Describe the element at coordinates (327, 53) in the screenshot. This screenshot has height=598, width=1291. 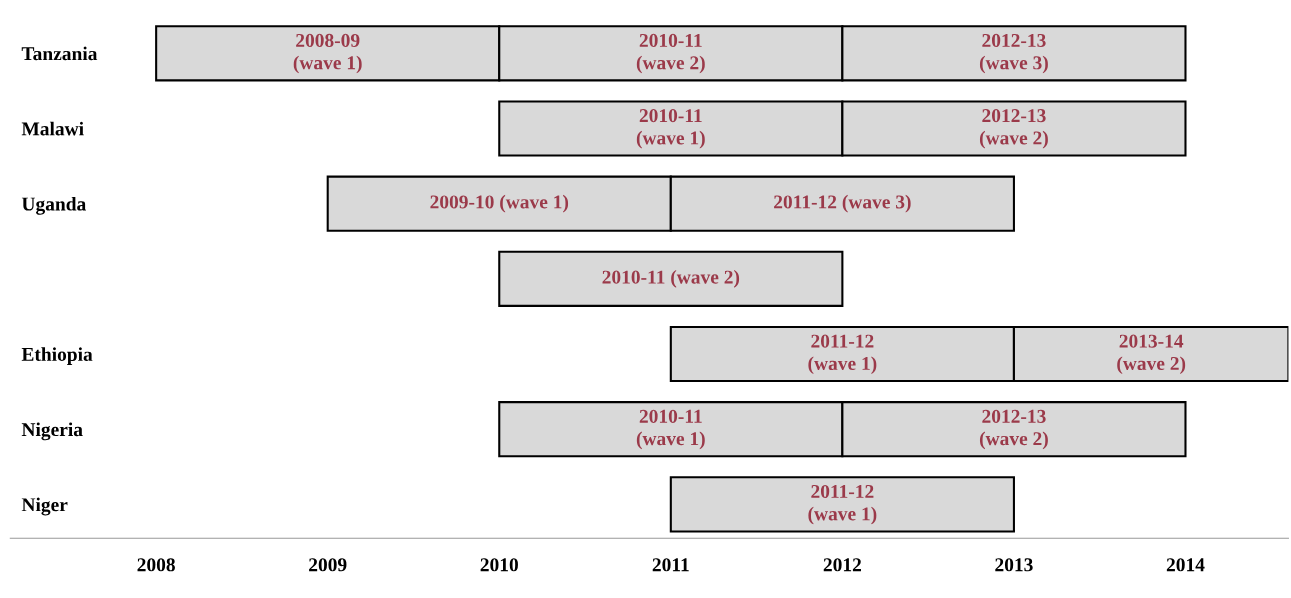
I see `data-label: 2008-09 (wave 1)` at that location.